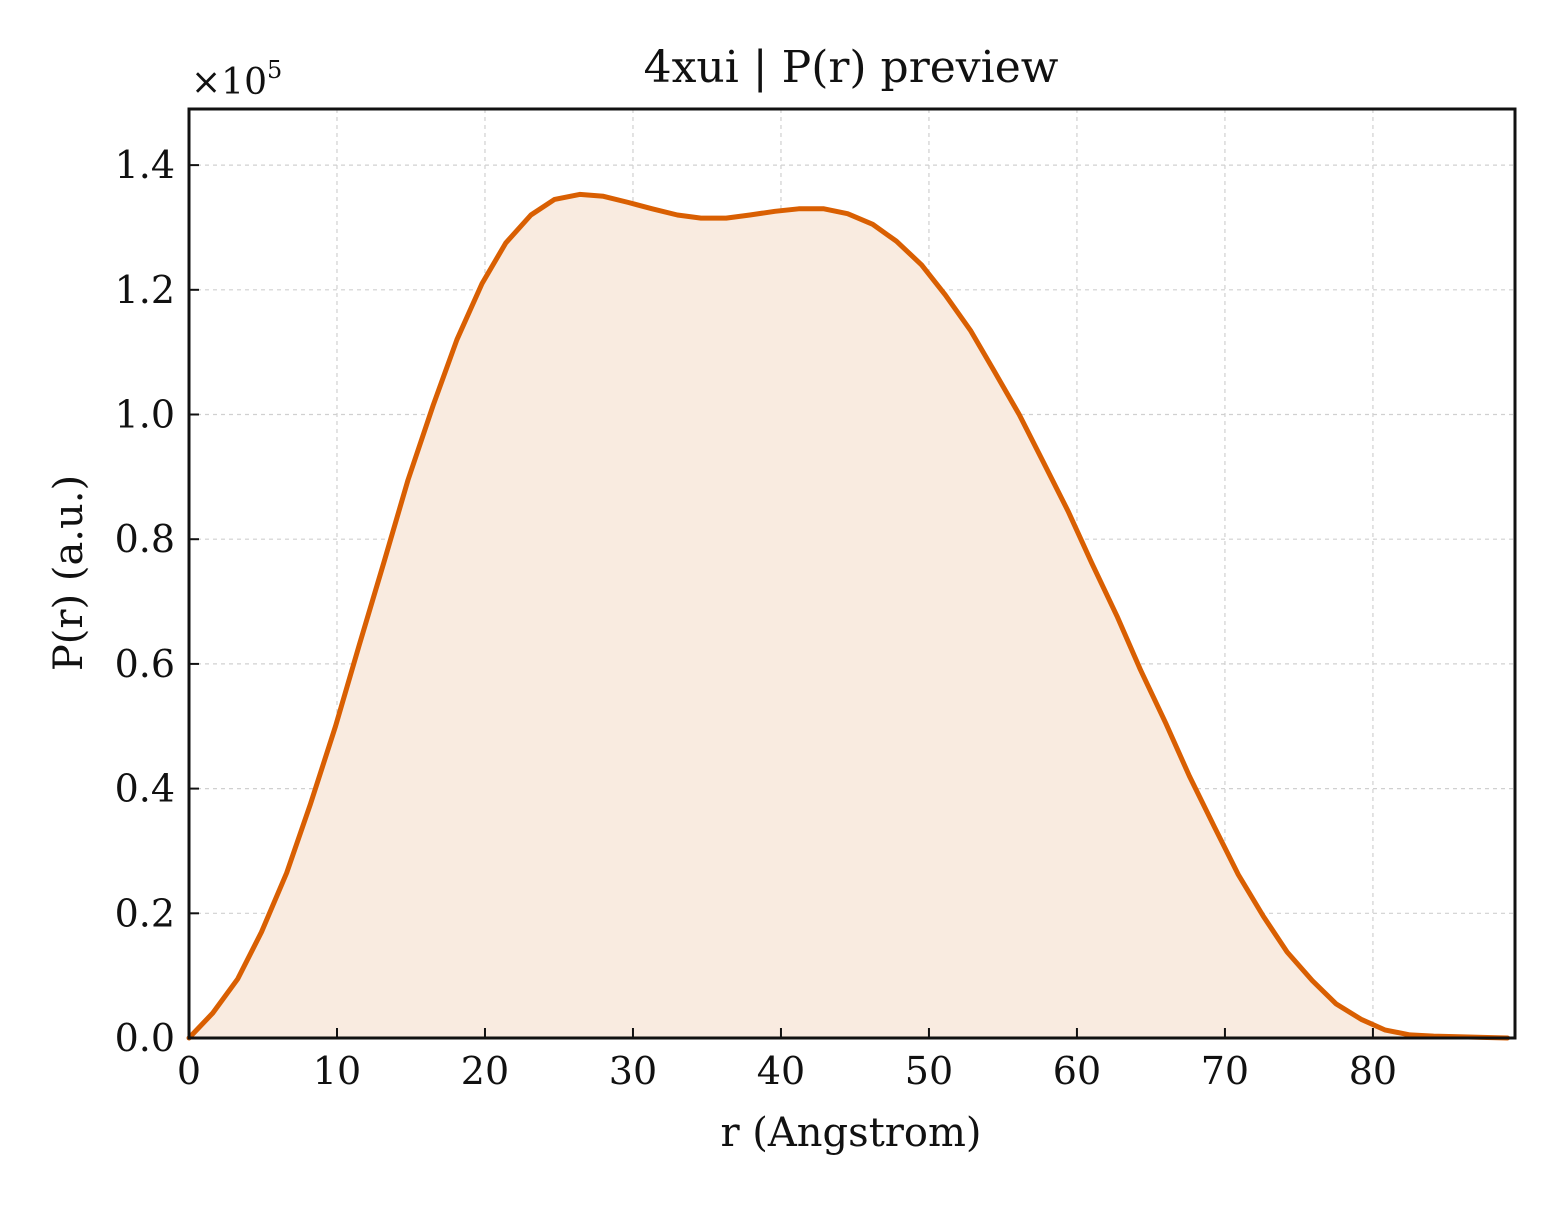  I want to click on x-tick-label: 80, so click(1373, 1071).